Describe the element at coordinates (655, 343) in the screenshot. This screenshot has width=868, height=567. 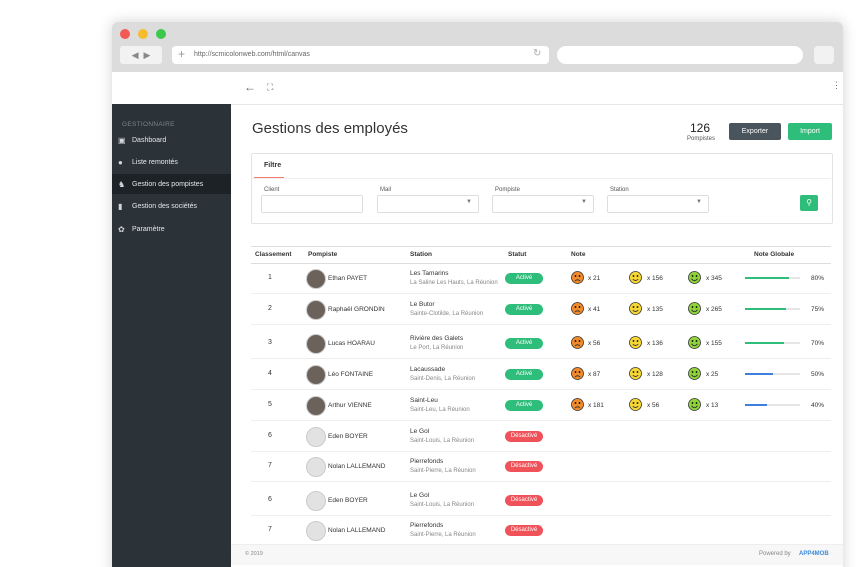
I see `mid-count: x 136` at that location.